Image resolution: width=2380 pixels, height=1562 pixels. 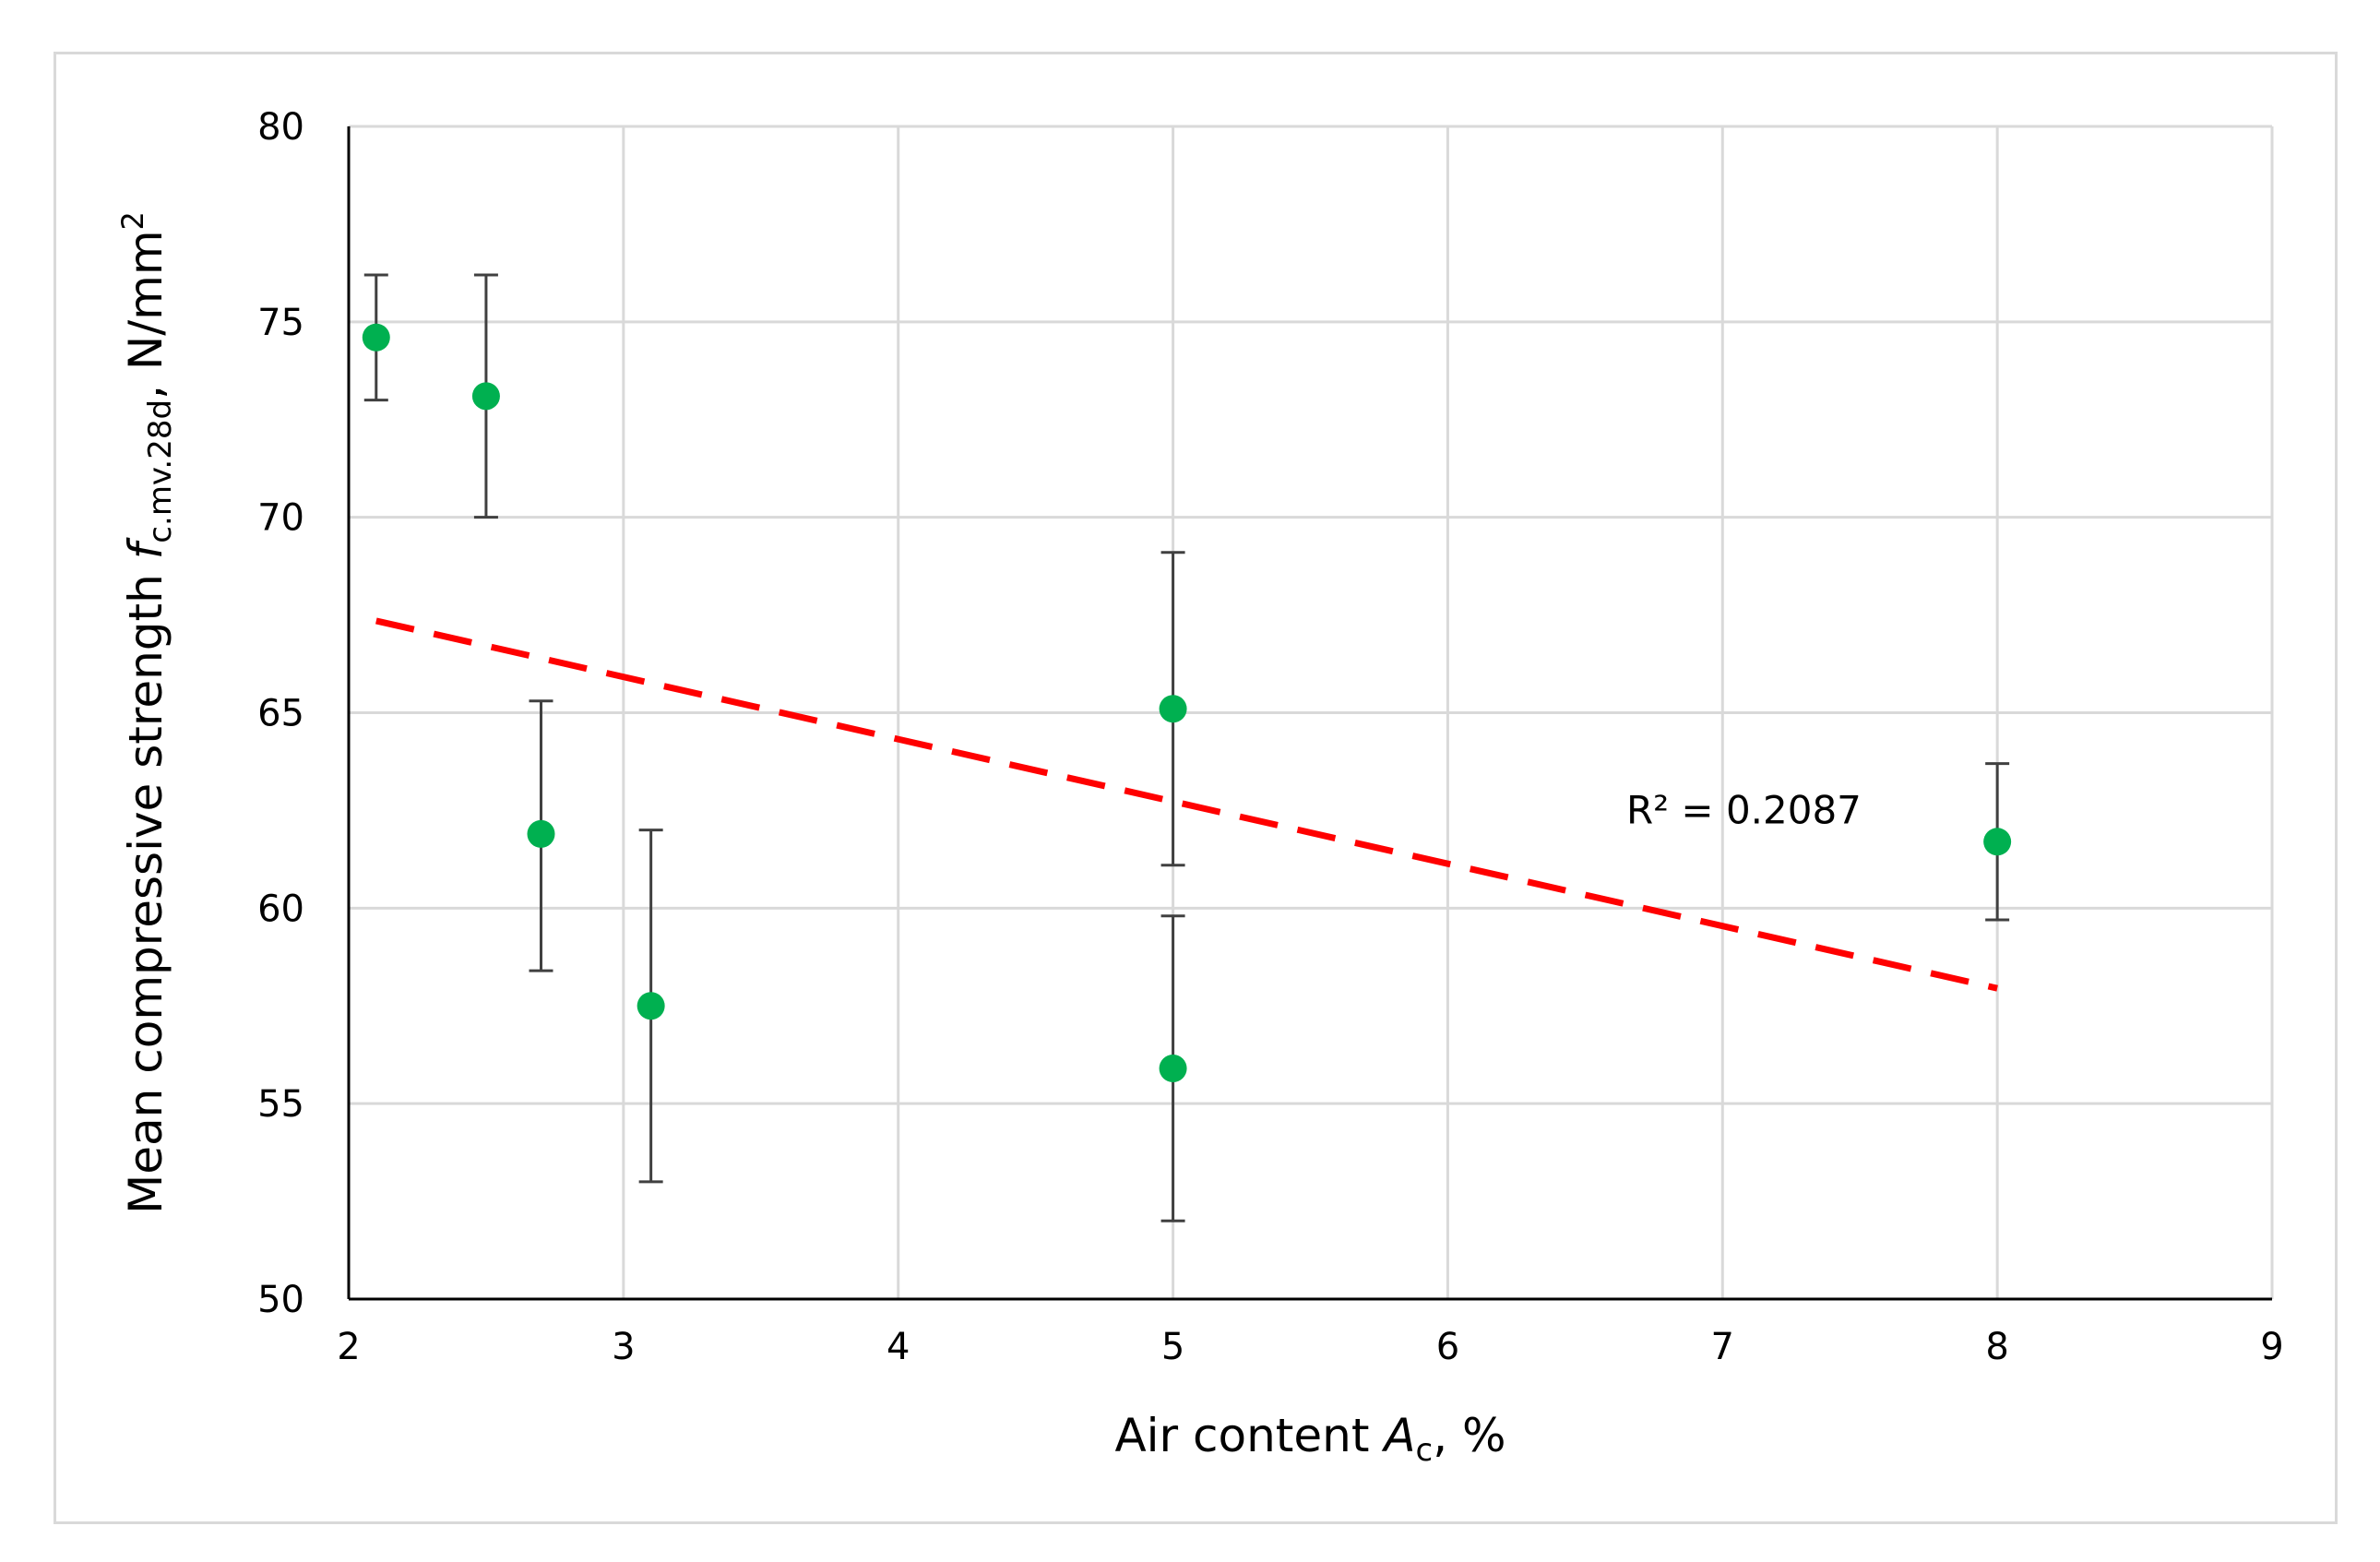 I want to click on y-tick-label: 70, so click(x=280, y=518).